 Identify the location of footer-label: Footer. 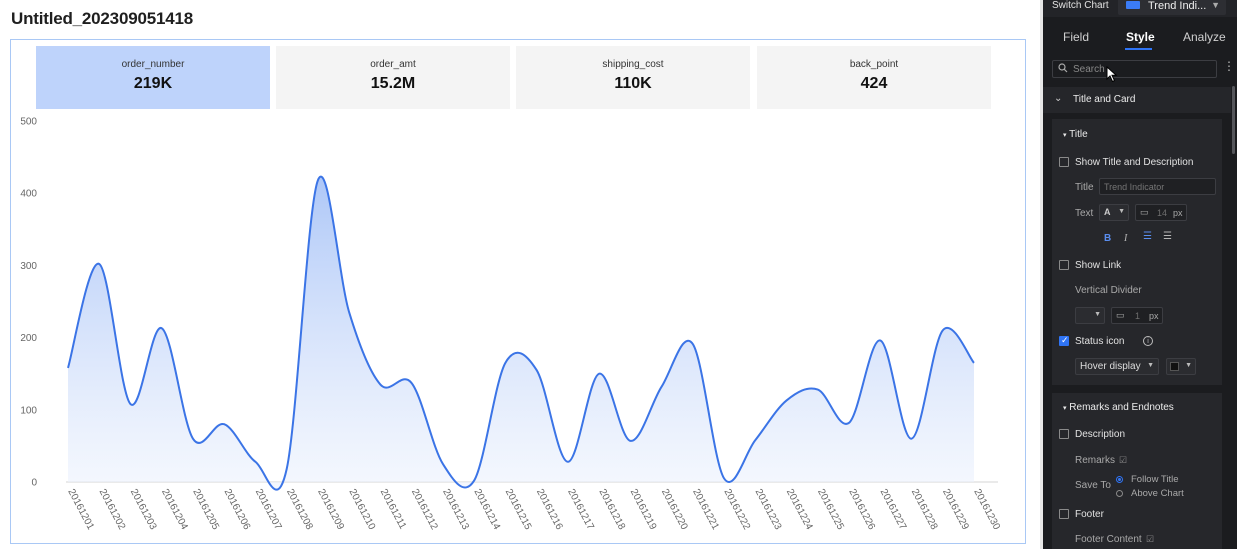
(1089, 514).